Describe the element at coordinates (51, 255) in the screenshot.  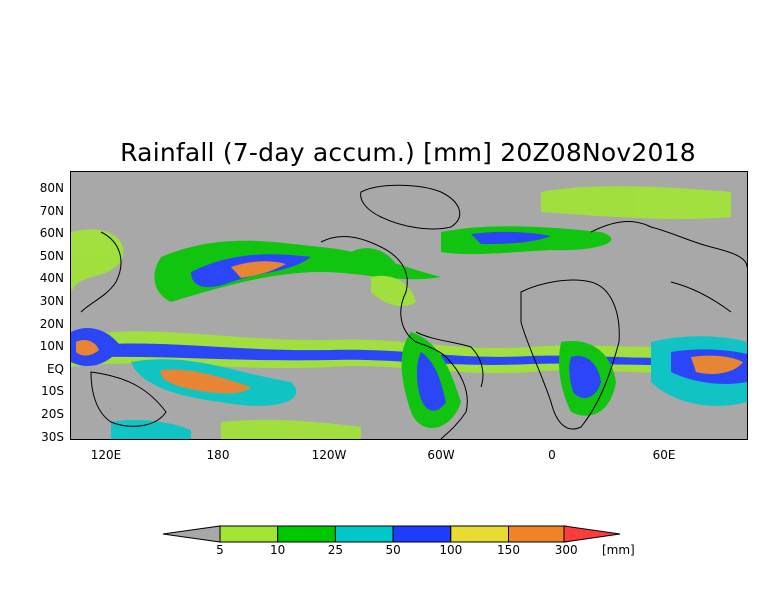
I see `lat-label-50n: 50N` at that location.